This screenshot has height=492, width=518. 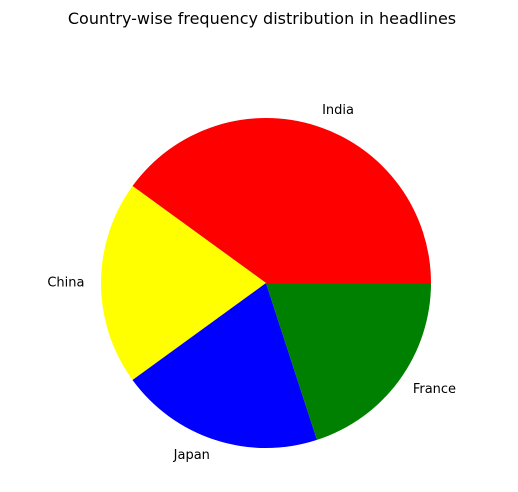 What do you see at coordinates (65, 283) in the screenshot?
I see `pie-label-china: China` at bounding box center [65, 283].